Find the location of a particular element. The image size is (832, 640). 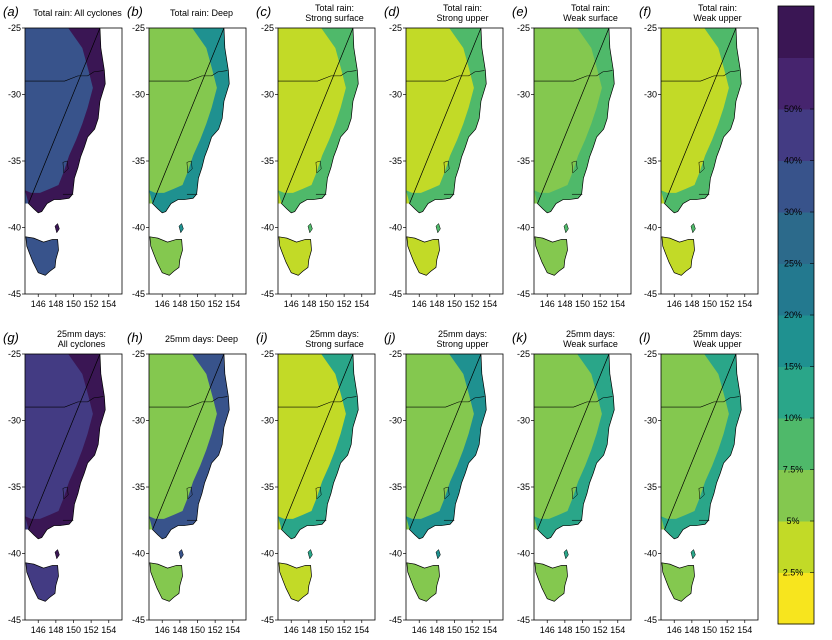

panel-label: (e) is located at coordinates (520, 11).